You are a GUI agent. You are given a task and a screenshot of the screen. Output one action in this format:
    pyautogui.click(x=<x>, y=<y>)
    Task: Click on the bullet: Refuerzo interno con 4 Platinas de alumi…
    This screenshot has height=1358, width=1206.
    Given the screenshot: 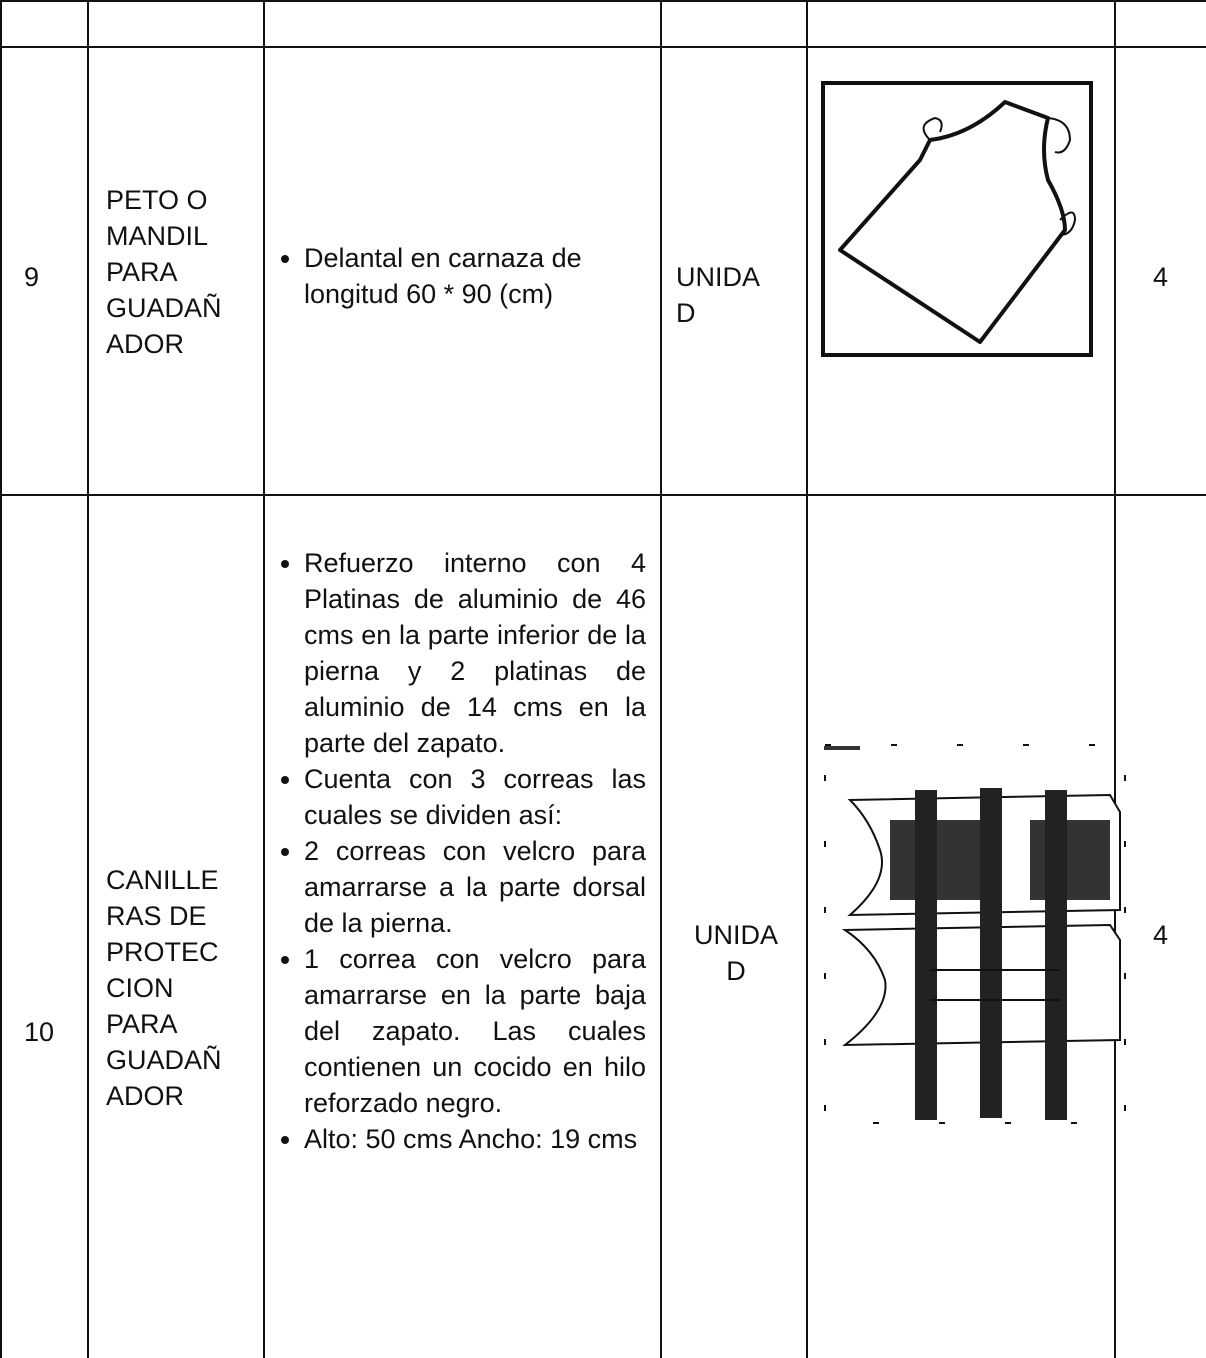 What is the action you would take?
    pyautogui.click(x=475, y=653)
    